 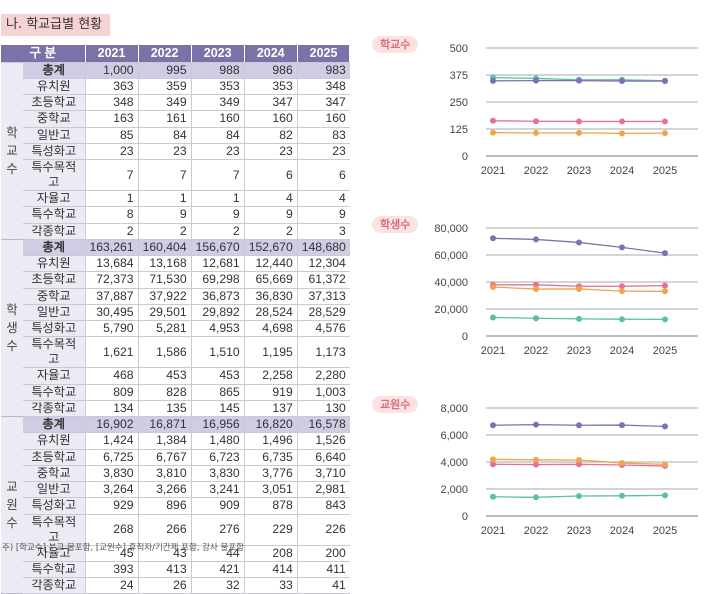 I want to click on x-tick-label: 2024, so click(x=622, y=351).